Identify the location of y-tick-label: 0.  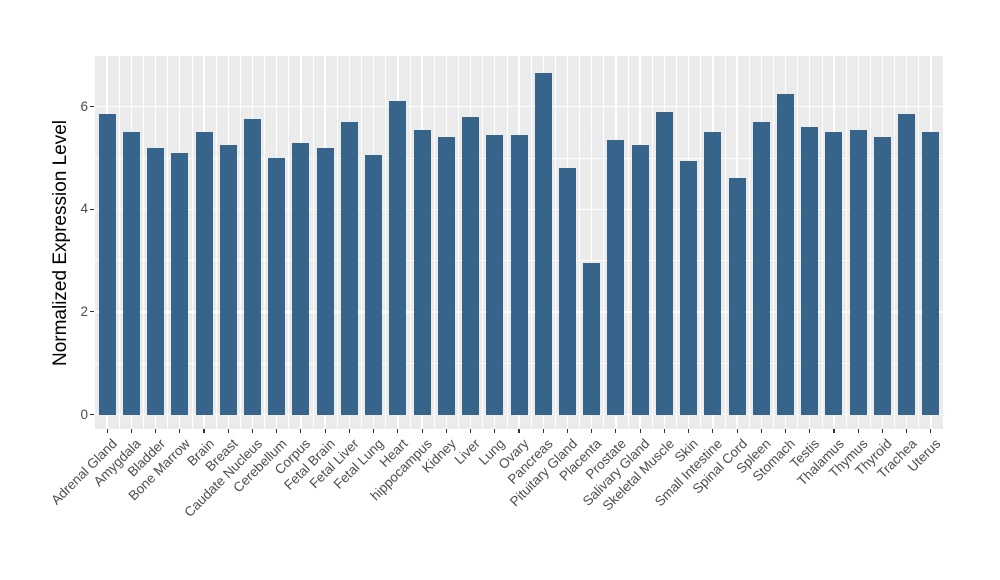
(84, 414).